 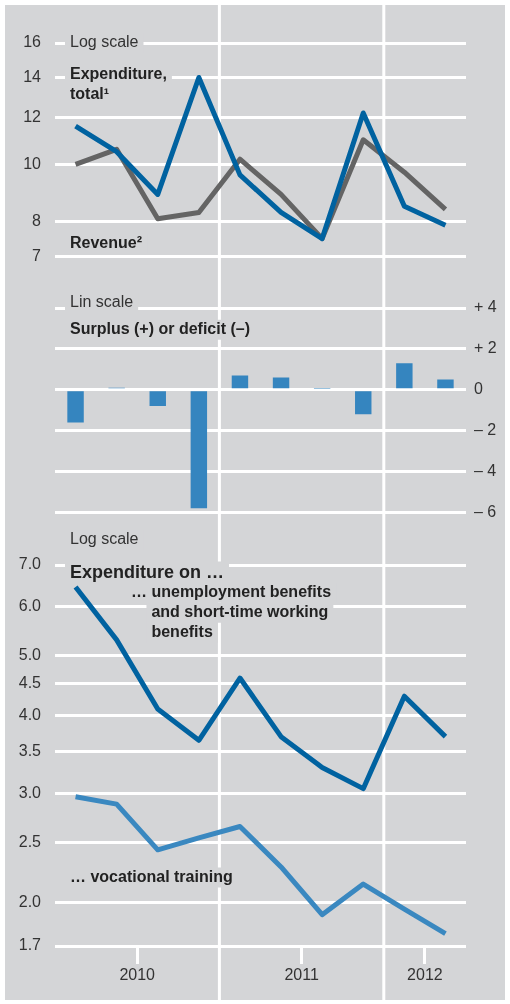 I want to click on y-tick-label: 14, so click(x=32, y=76).